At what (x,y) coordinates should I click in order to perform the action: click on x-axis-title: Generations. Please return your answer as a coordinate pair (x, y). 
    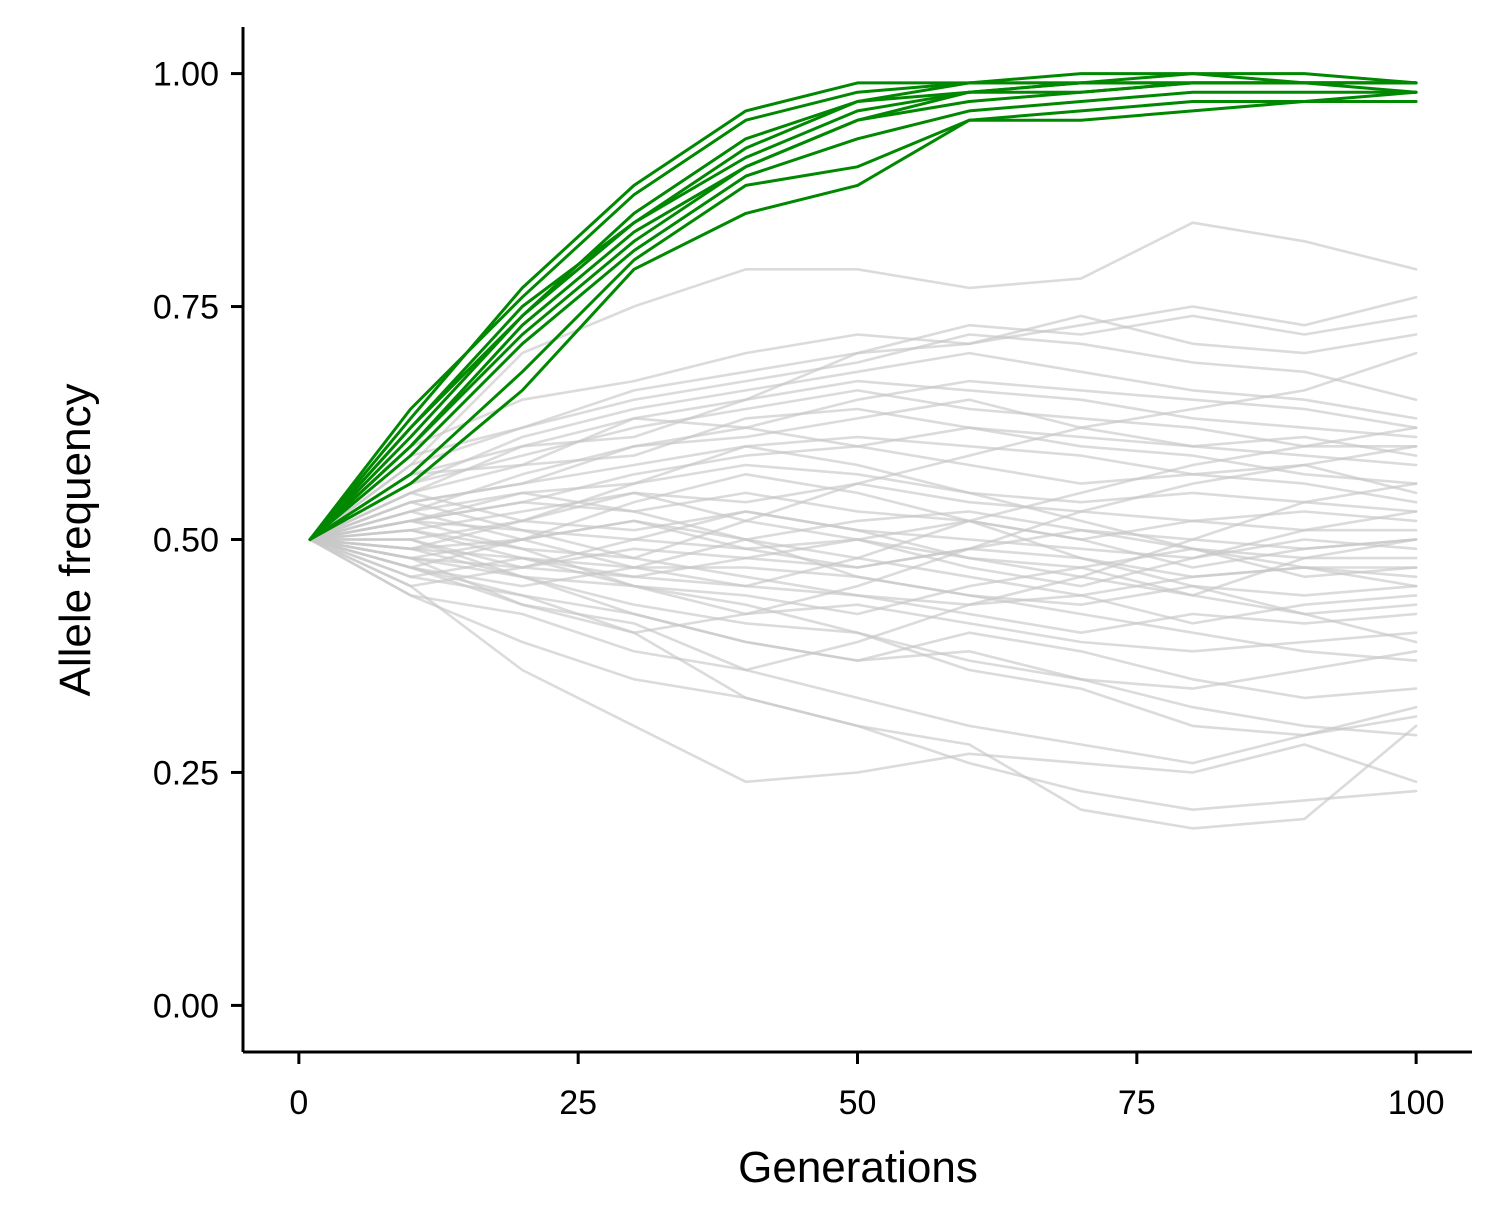
    Looking at the image, I should click on (858, 1167).